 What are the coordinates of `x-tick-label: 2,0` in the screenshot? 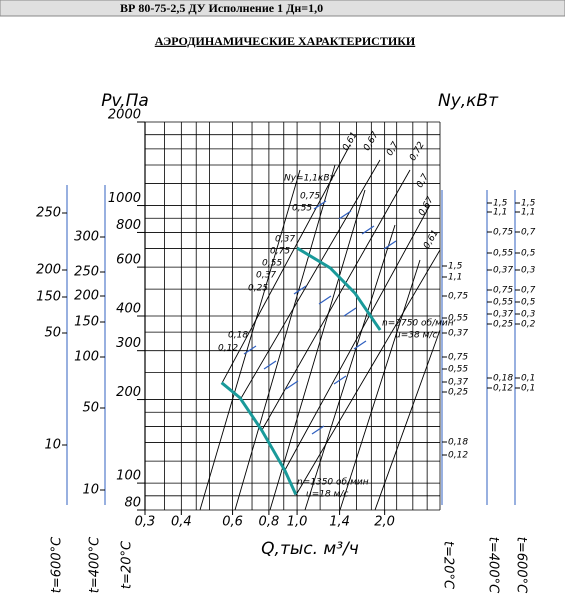 It's located at (384, 522).